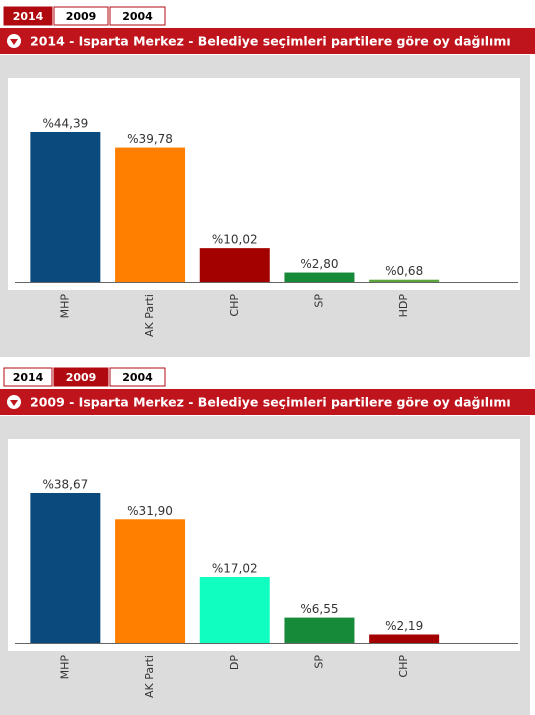  What do you see at coordinates (404, 271) in the screenshot?
I see `value-label: %0,68` at bounding box center [404, 271].